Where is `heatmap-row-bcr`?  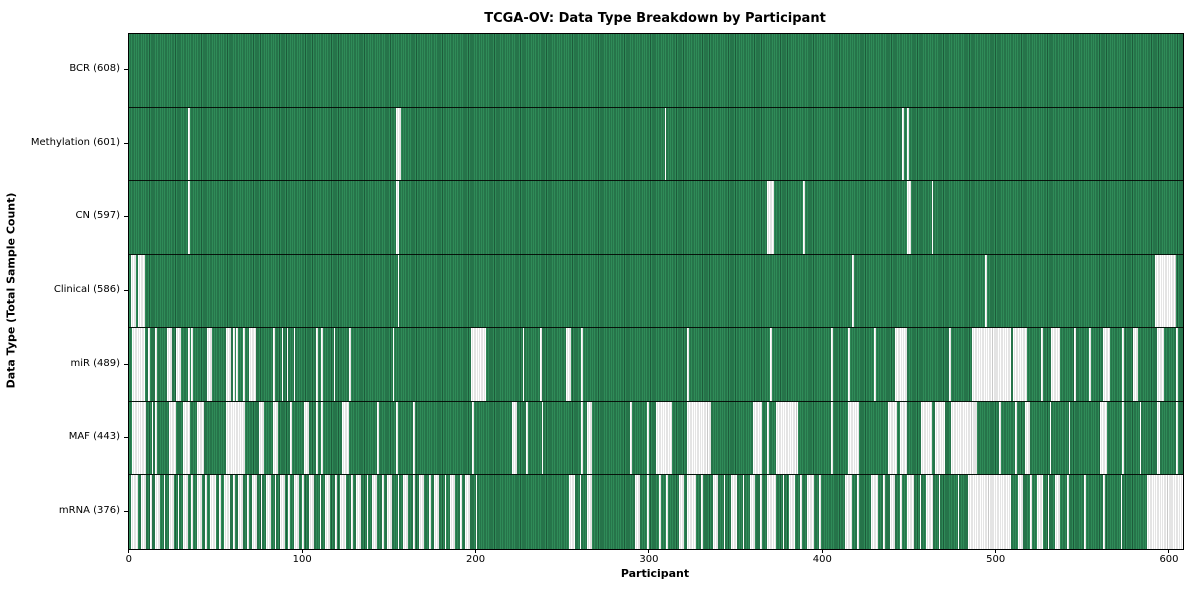 heatmap-row-bcr is located at coordinates (656, 71).